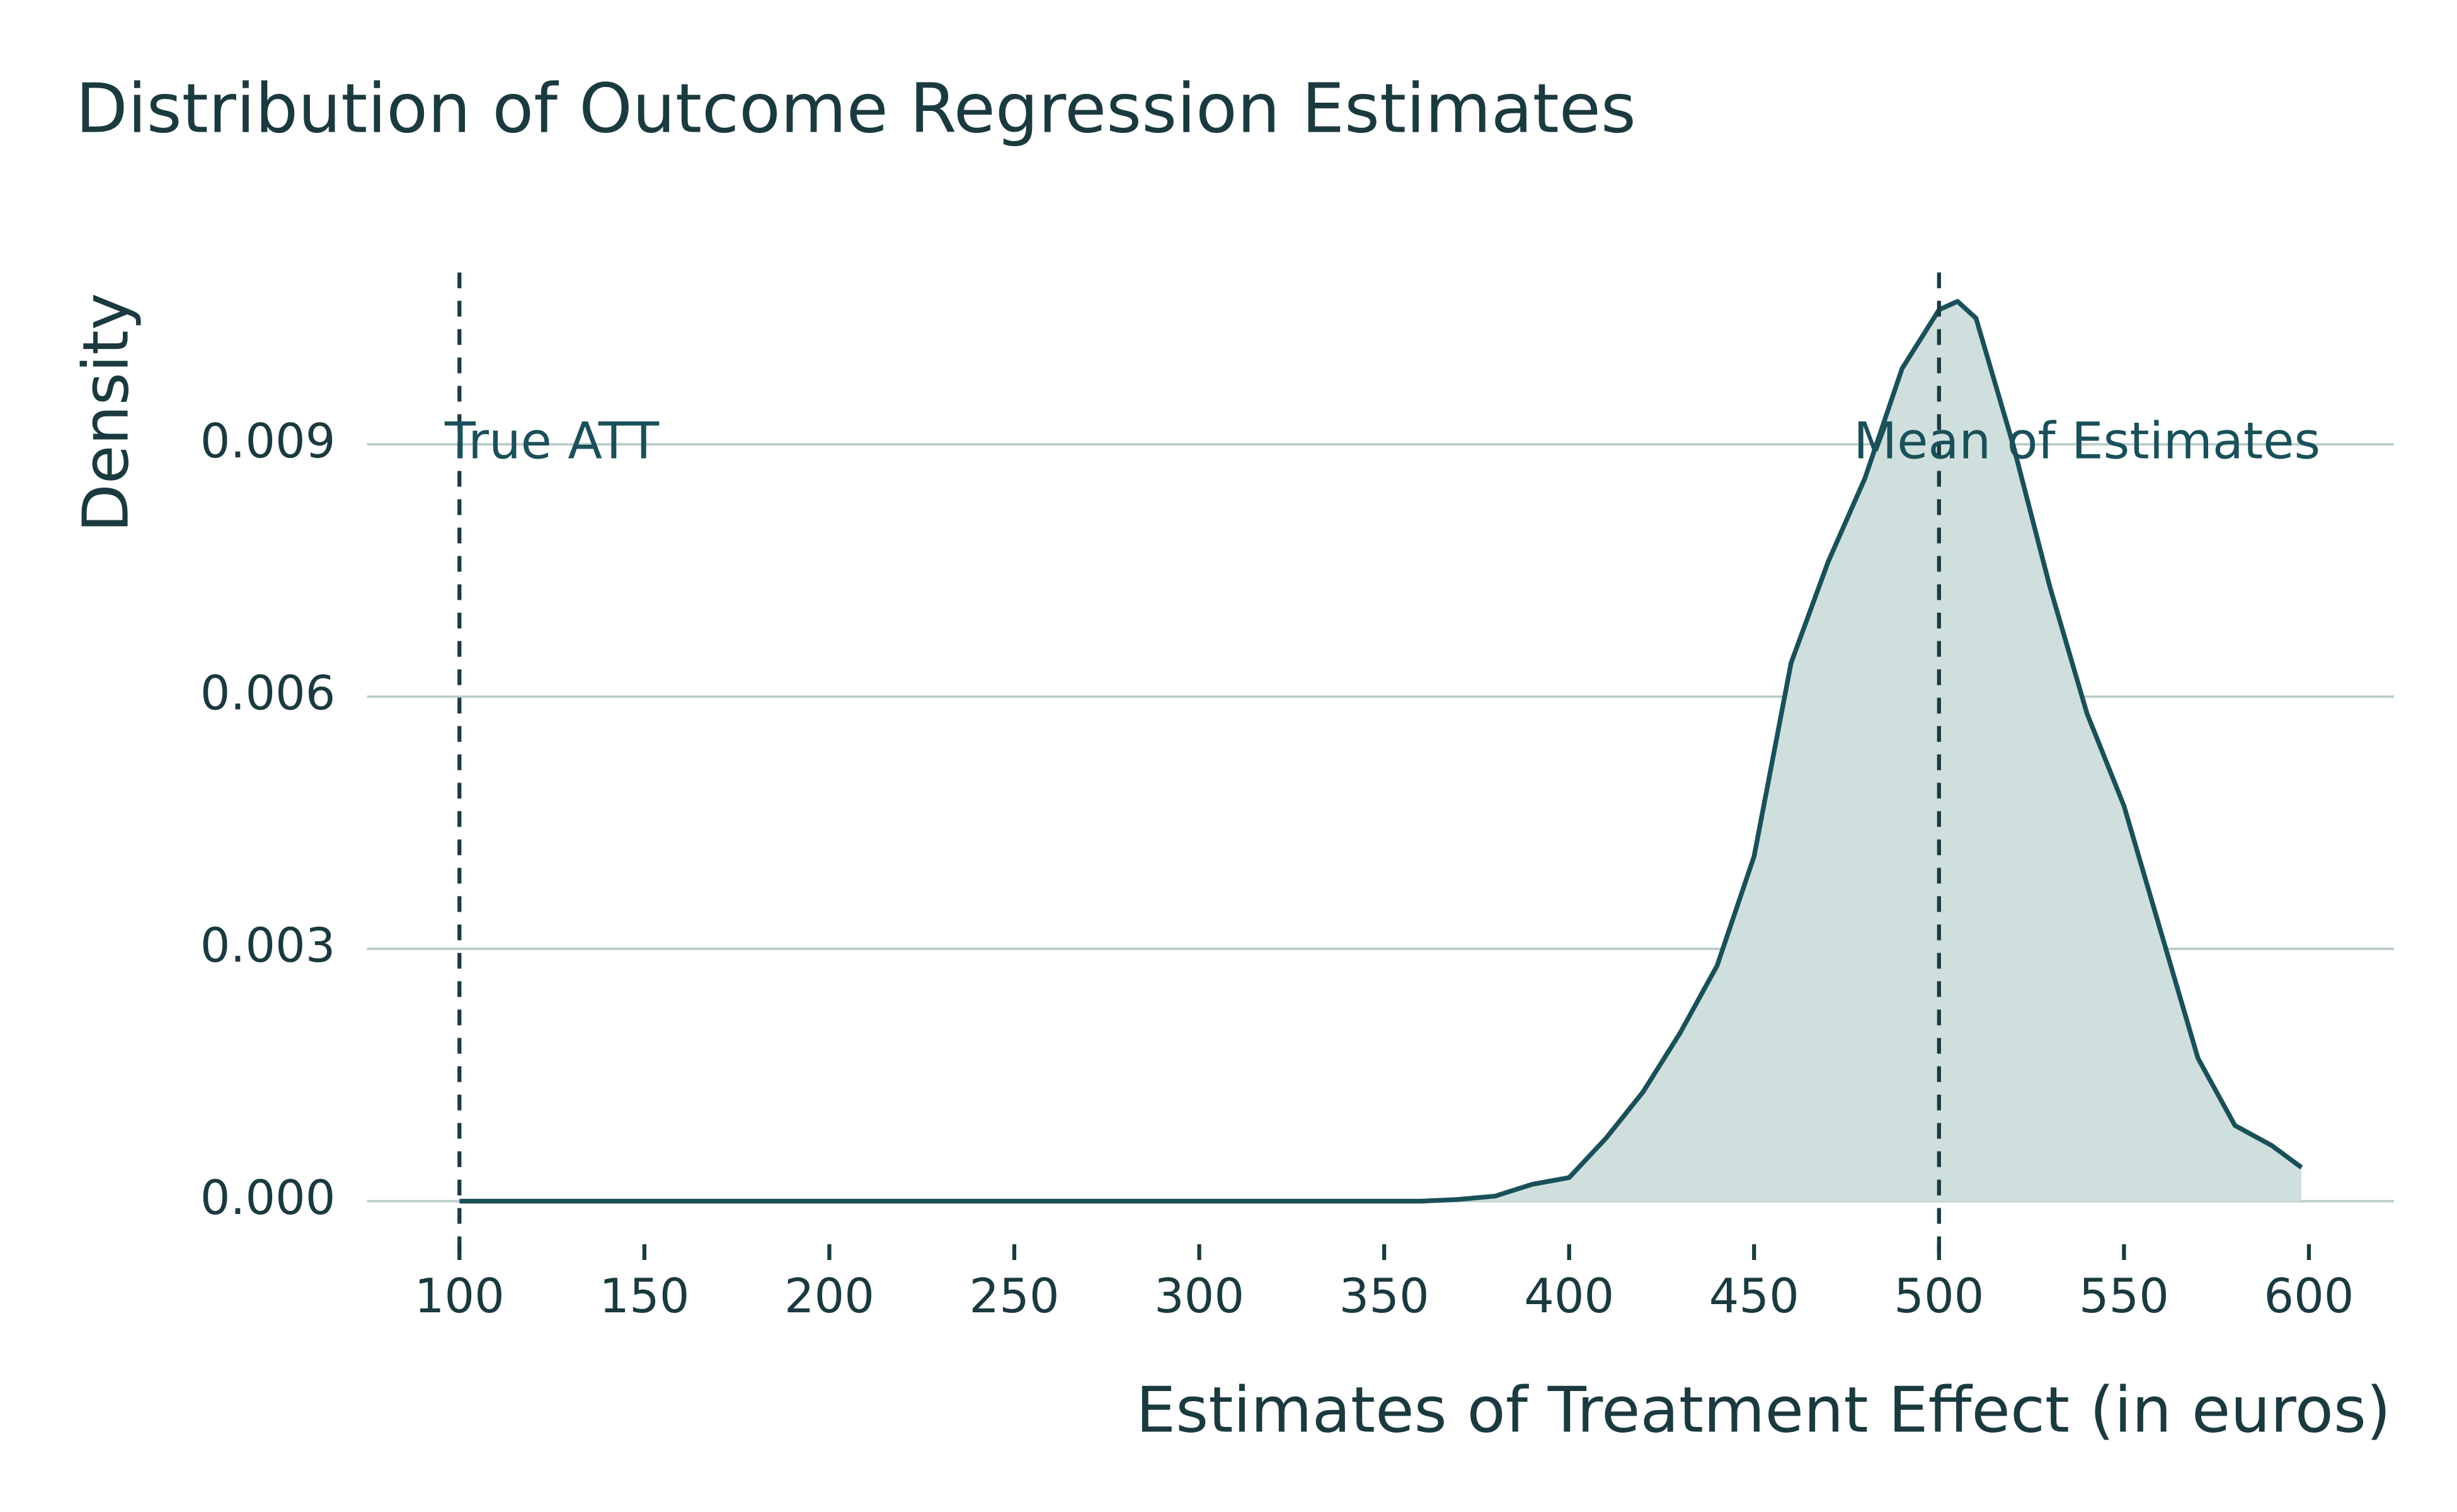 This screenshot has width=2457, height=1512. What do you see at coordinates (105, 412) in the screenshot?
I see `y-axis-label: Density` at bounding box center [105, 412].